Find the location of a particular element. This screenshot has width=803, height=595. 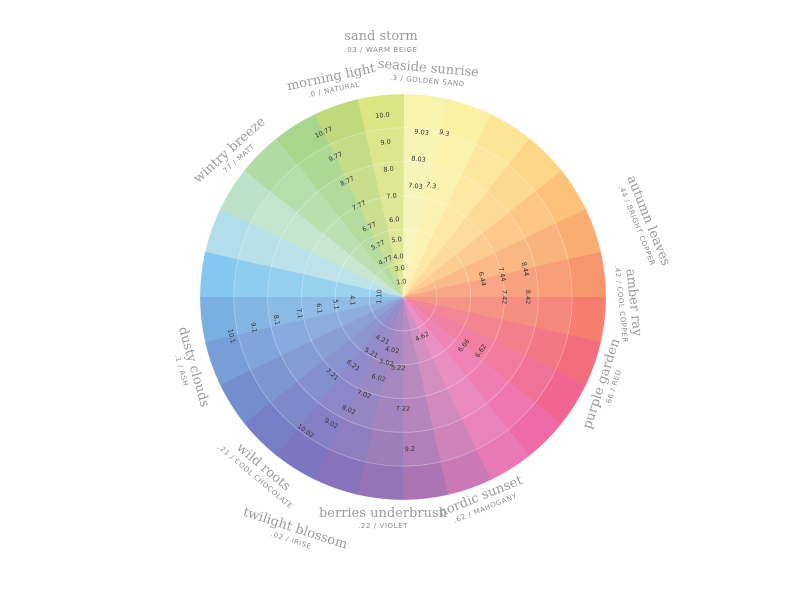

label-autumn-leaves: autumn leaves .44 / BRIGHT COPPER is located at coordinates (645, 220).